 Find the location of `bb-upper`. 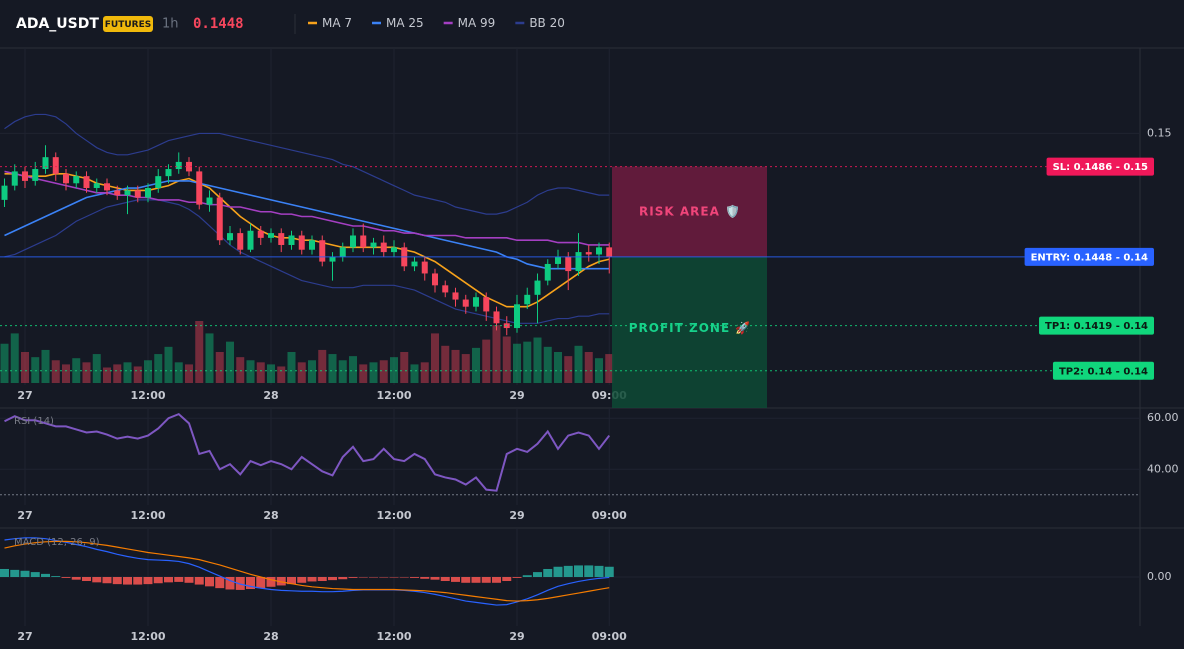

bb-upper is located at coordinates (307, 164).